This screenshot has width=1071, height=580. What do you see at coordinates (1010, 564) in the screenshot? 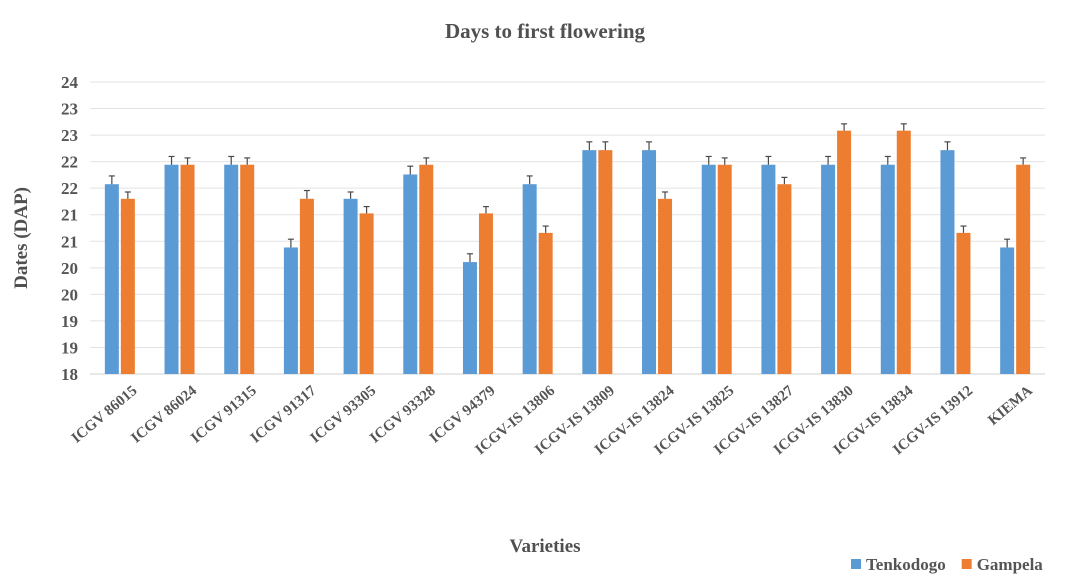
I see `legend-label-gampela: Gampela` at bounding box center [1010, 564].